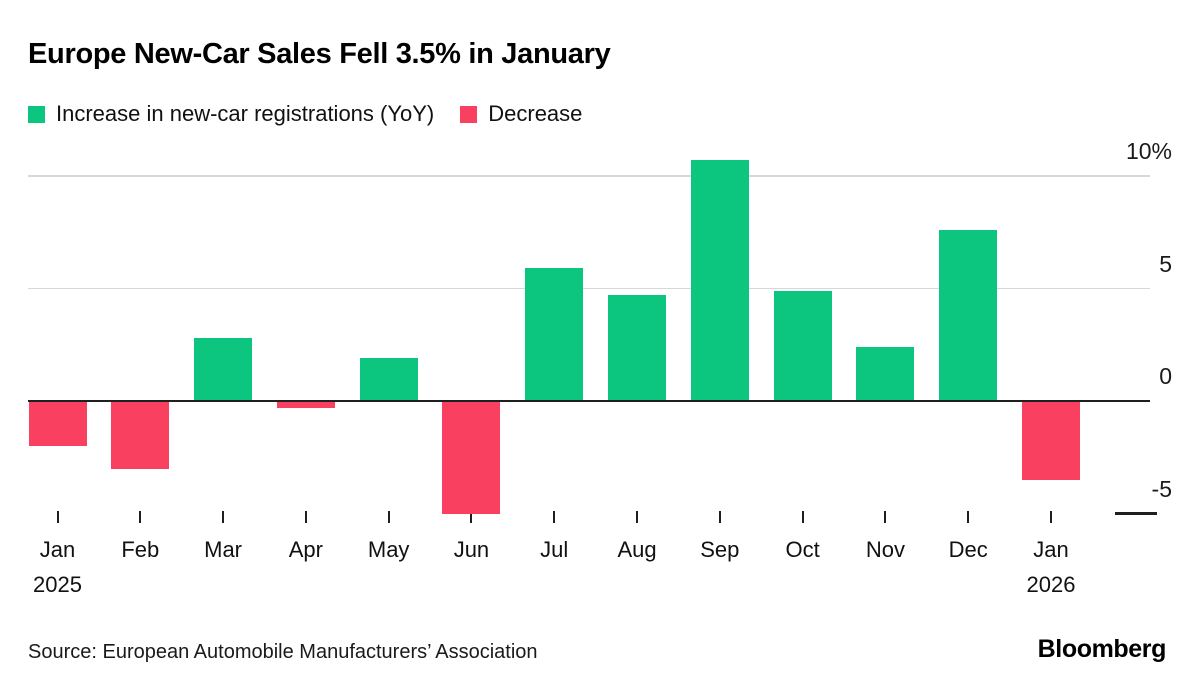  Describe the element at coordinates (802, 345) in the screenshot. I see `bar-oct` at that location.